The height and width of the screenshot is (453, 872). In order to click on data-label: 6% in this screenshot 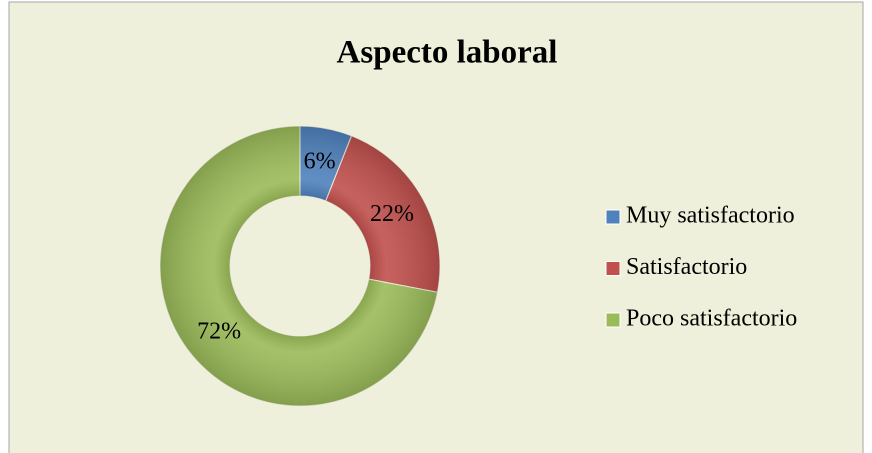, I will do `click(320, 161)`.